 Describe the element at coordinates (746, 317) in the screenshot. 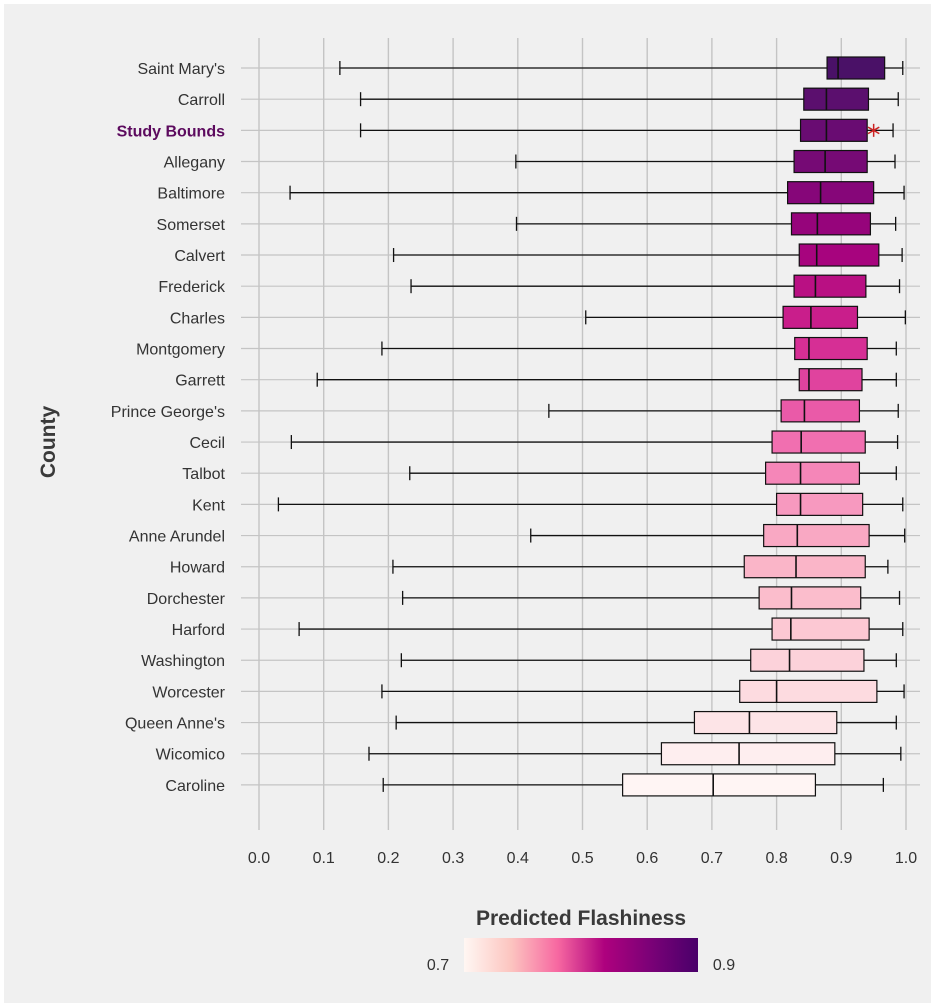

I see `box-charles` at that location.